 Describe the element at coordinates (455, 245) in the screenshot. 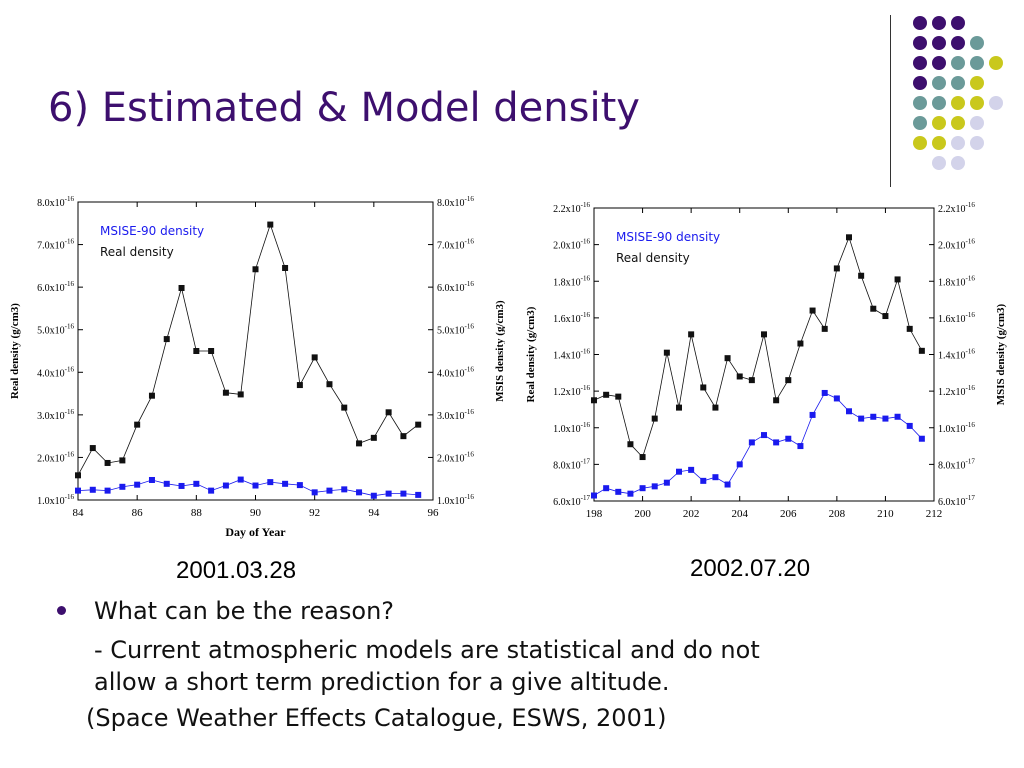

I see `y-tick-label-right: 7.0x10⁻¹⁶` at that location.